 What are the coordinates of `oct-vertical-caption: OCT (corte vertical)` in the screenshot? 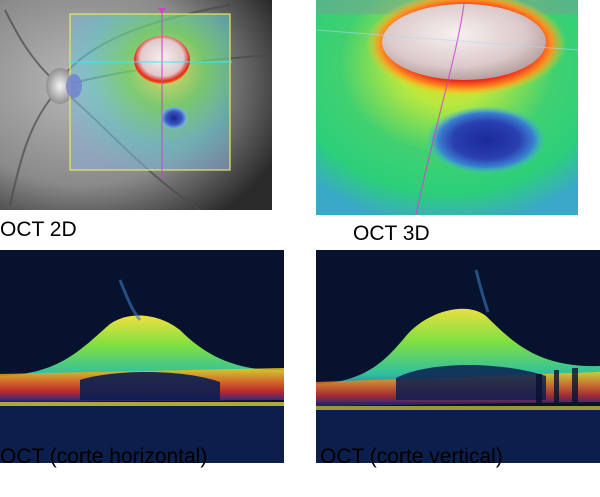 It's located at (411, 456).